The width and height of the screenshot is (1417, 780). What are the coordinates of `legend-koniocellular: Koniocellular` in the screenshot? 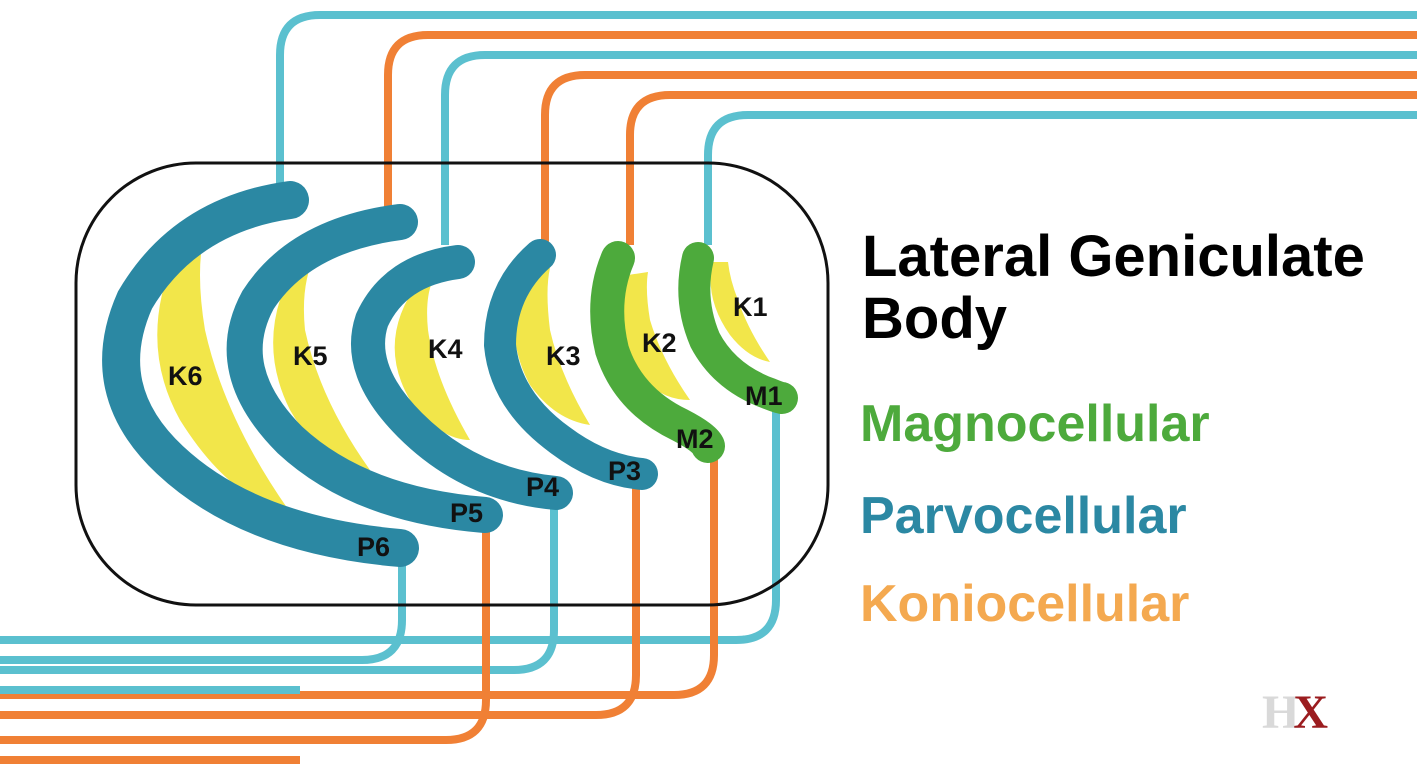 It's located at (1025, 604).